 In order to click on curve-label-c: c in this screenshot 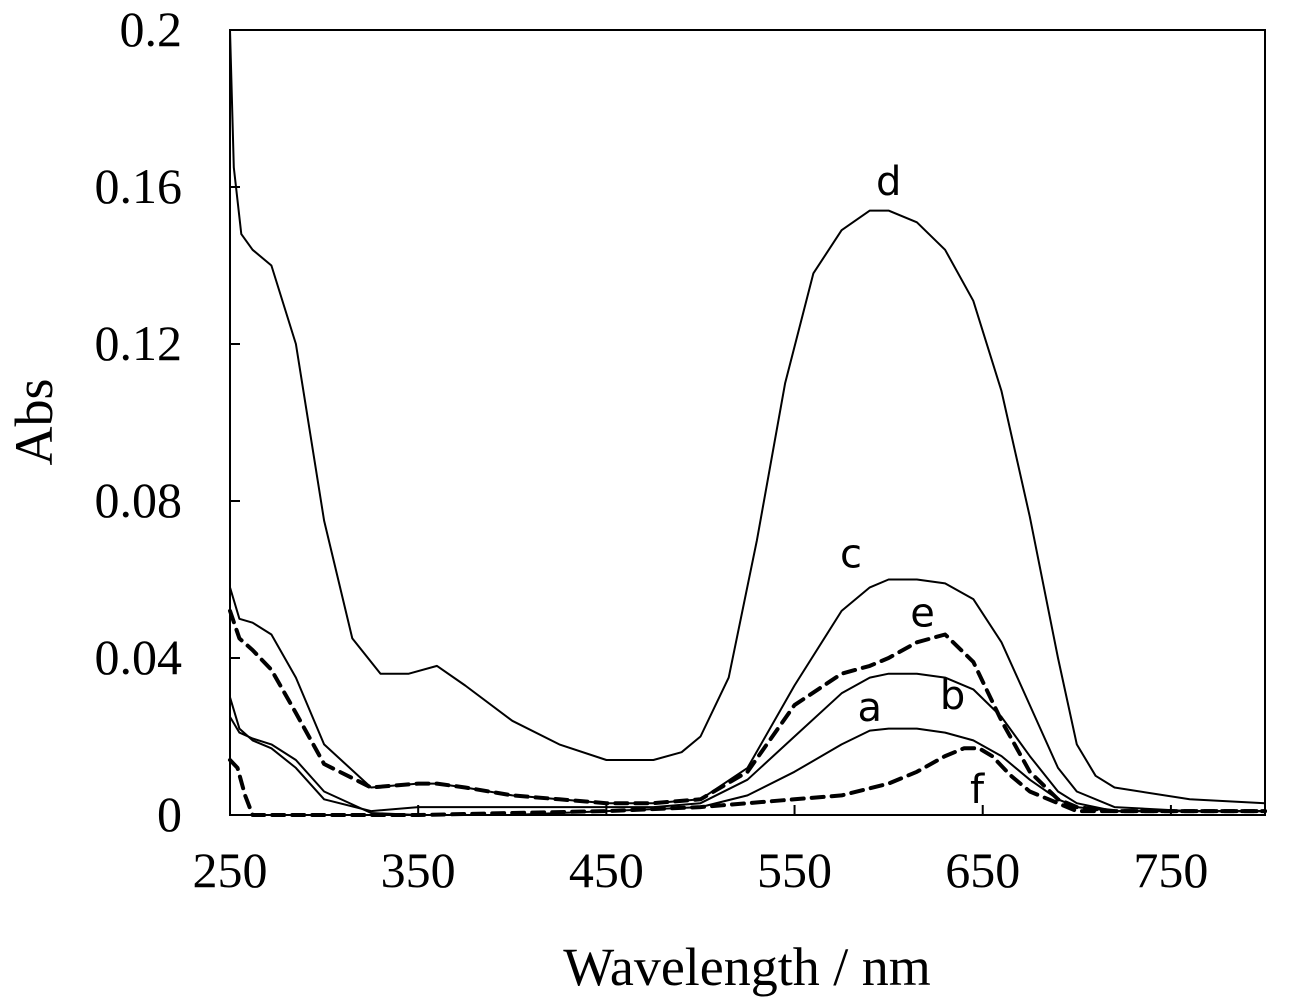, I will do `click(851, 555)`.